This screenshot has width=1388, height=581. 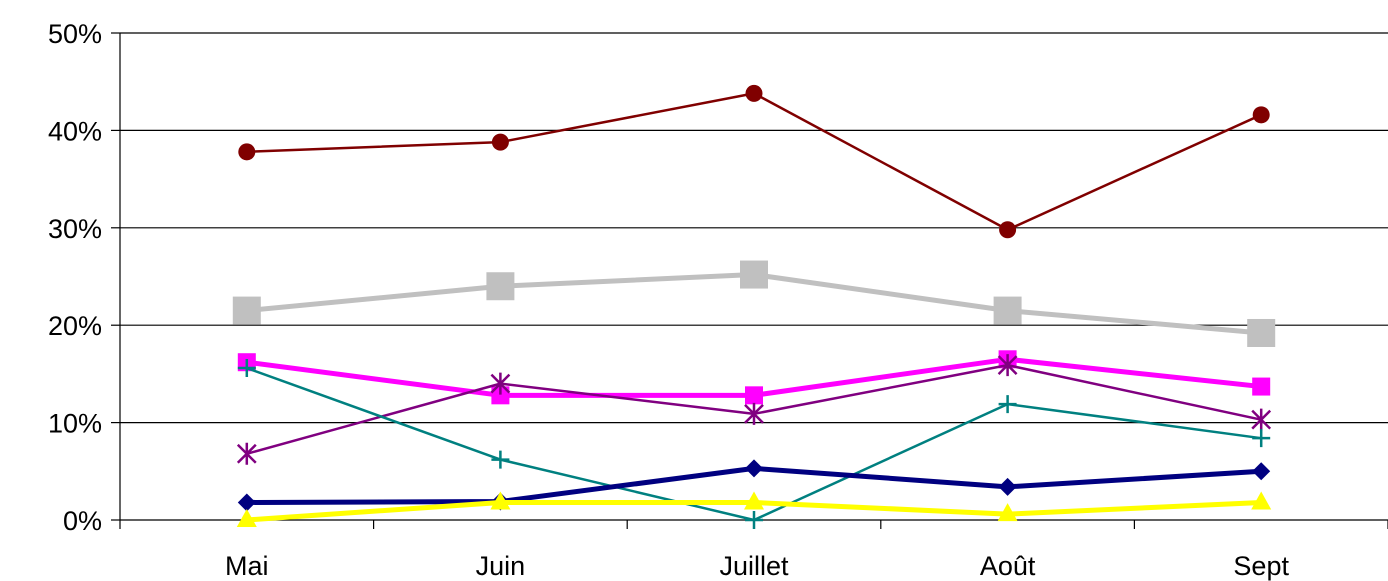 I want to click on y-tick-label: 40%, so click(x=75, y=131).